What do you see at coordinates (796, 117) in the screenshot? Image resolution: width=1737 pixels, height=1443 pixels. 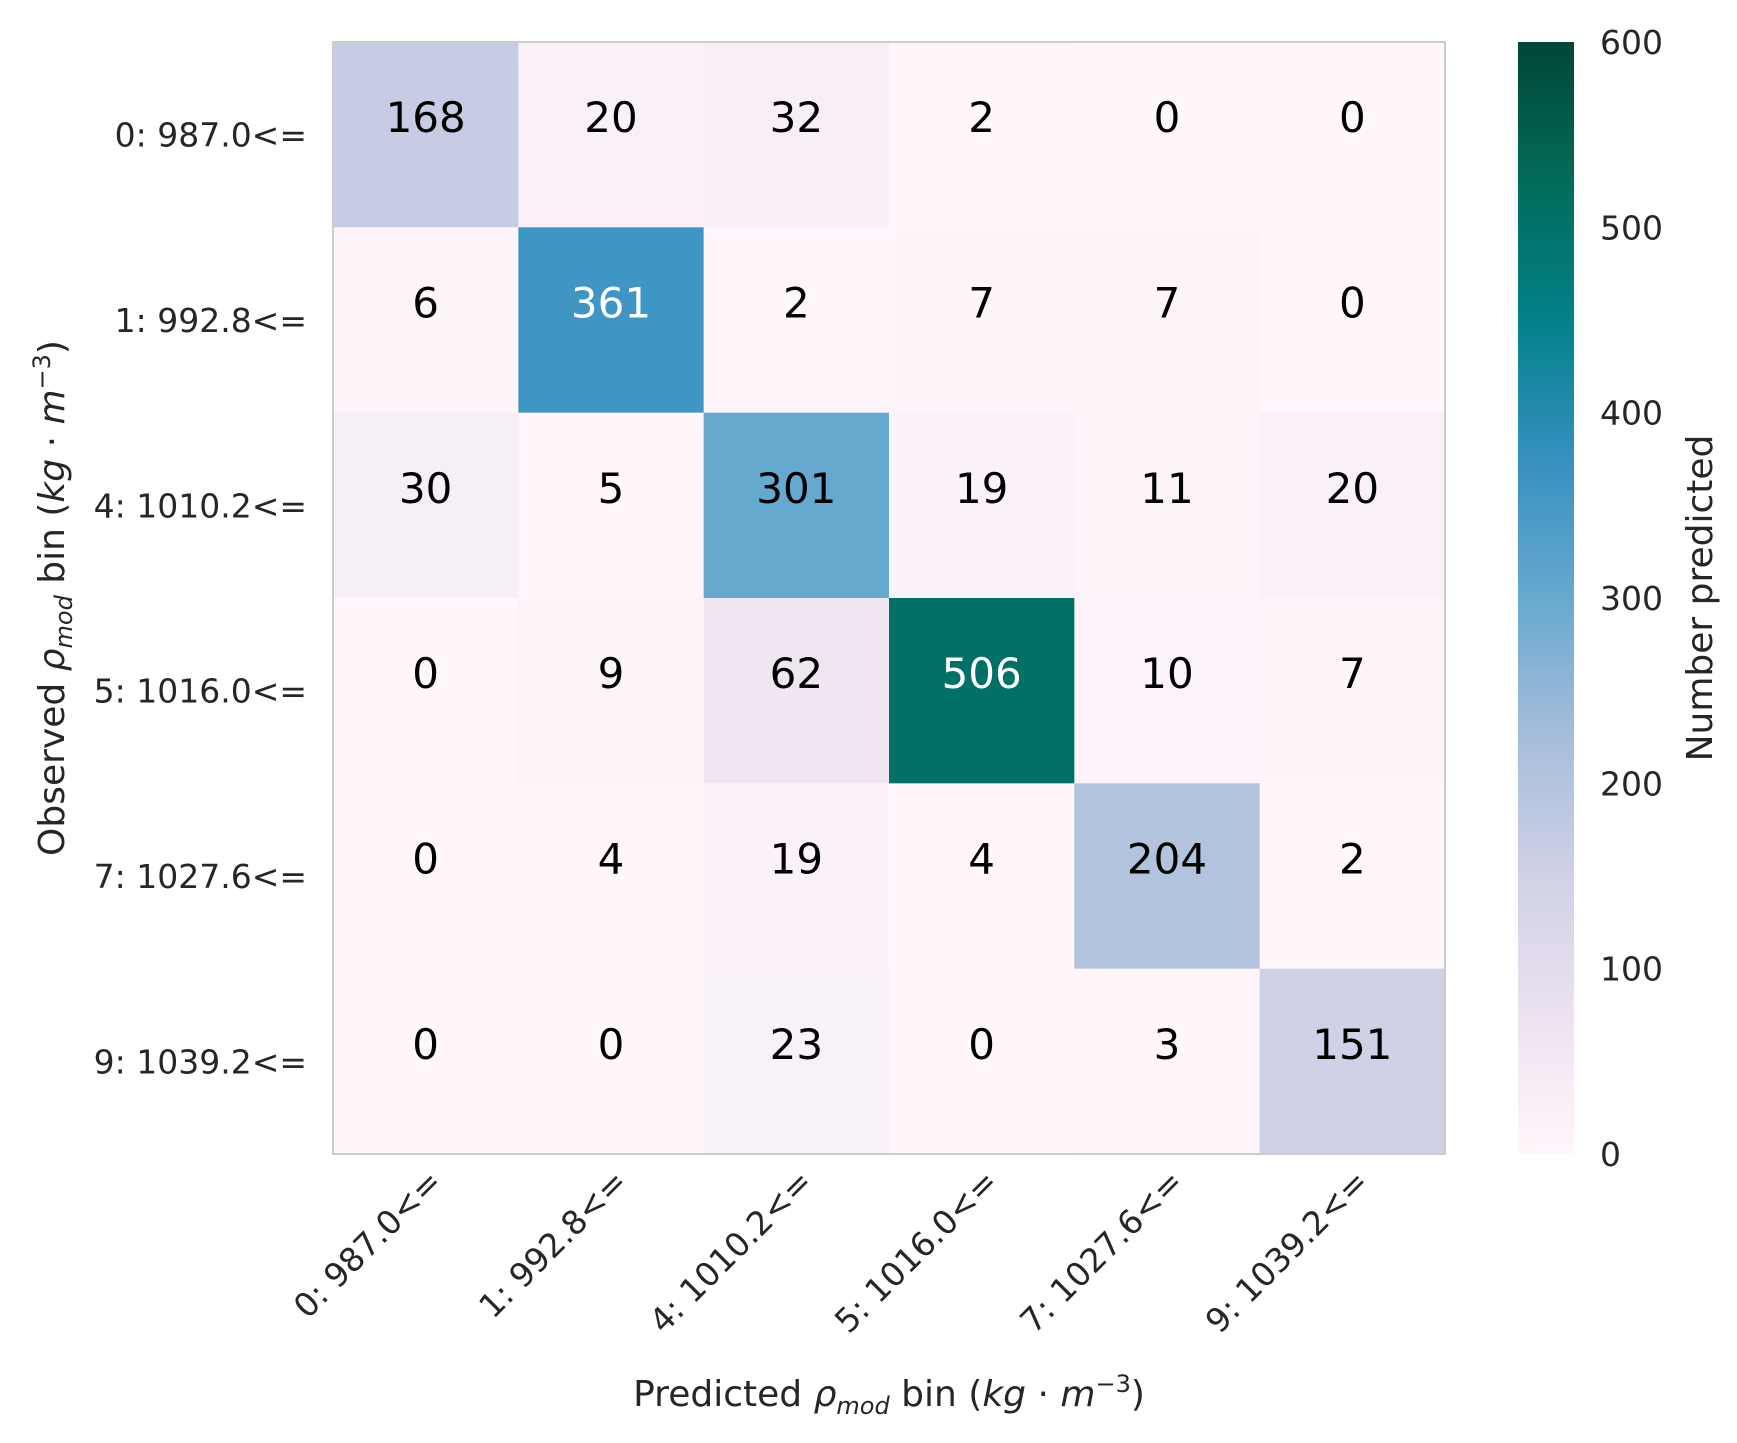 I see `cell-value-label: 32` at bounding box center [796, 117].